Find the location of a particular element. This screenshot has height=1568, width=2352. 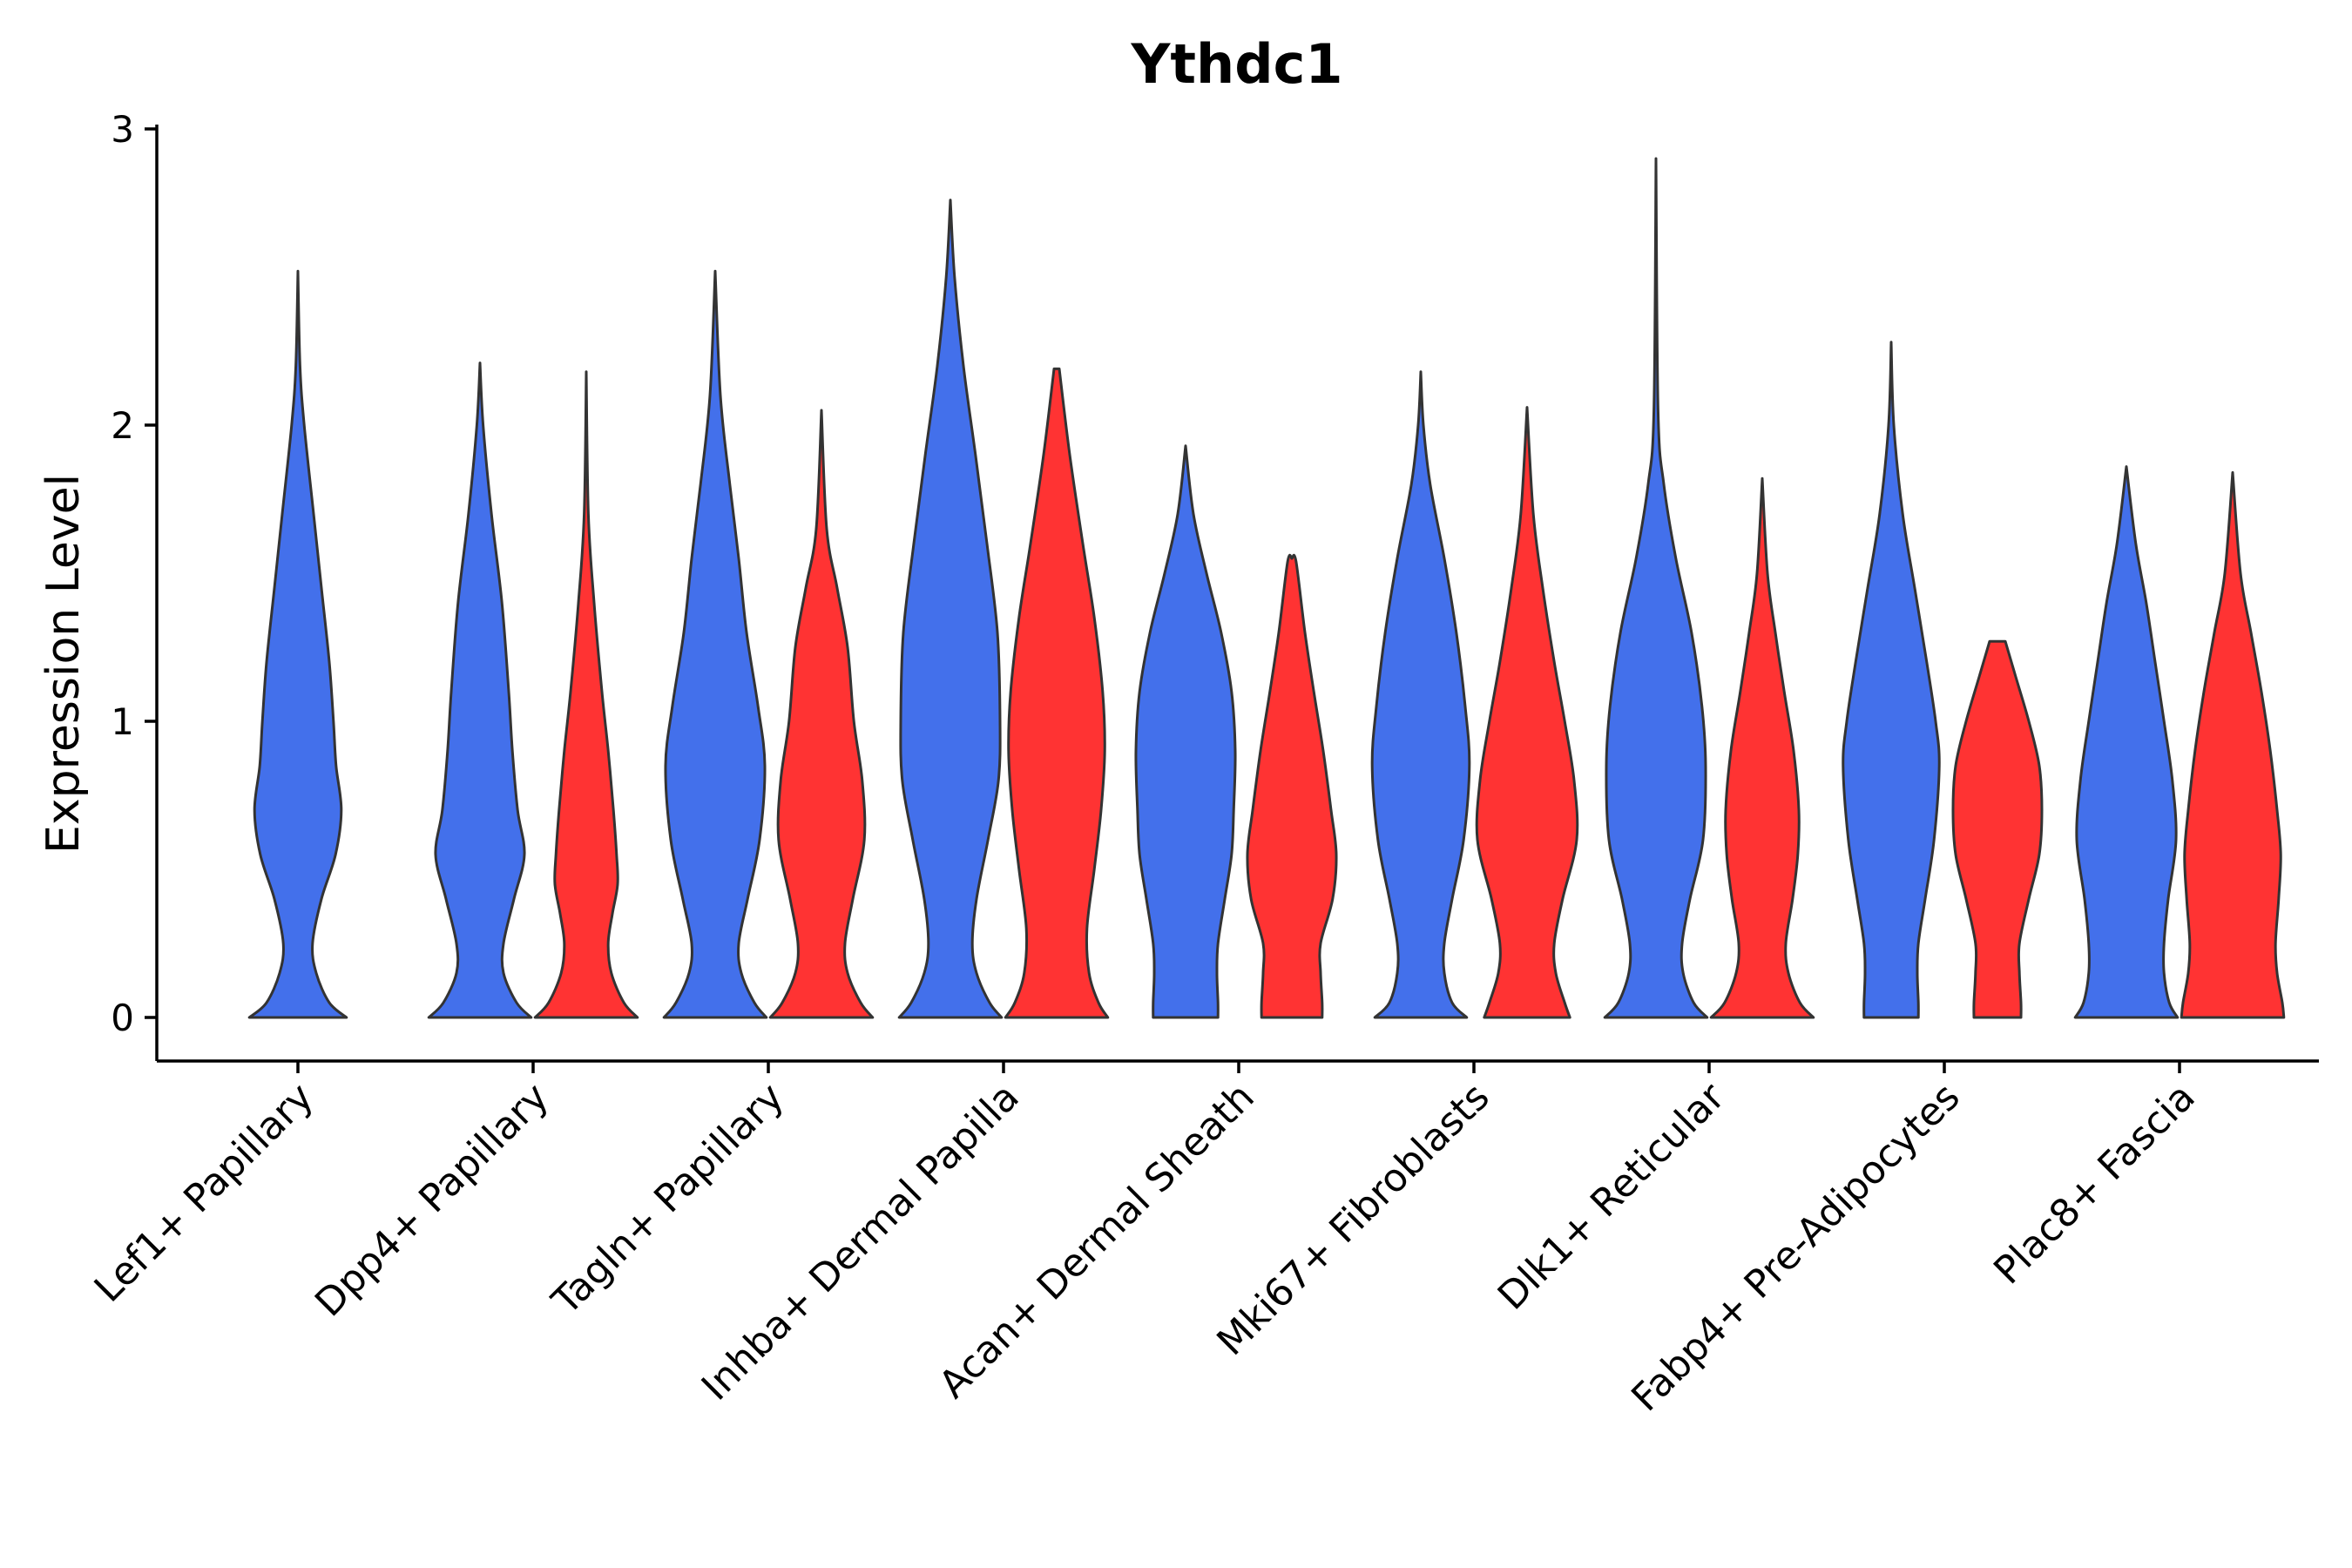

y-tick-label: 1 is located at coordinates (122, 721).